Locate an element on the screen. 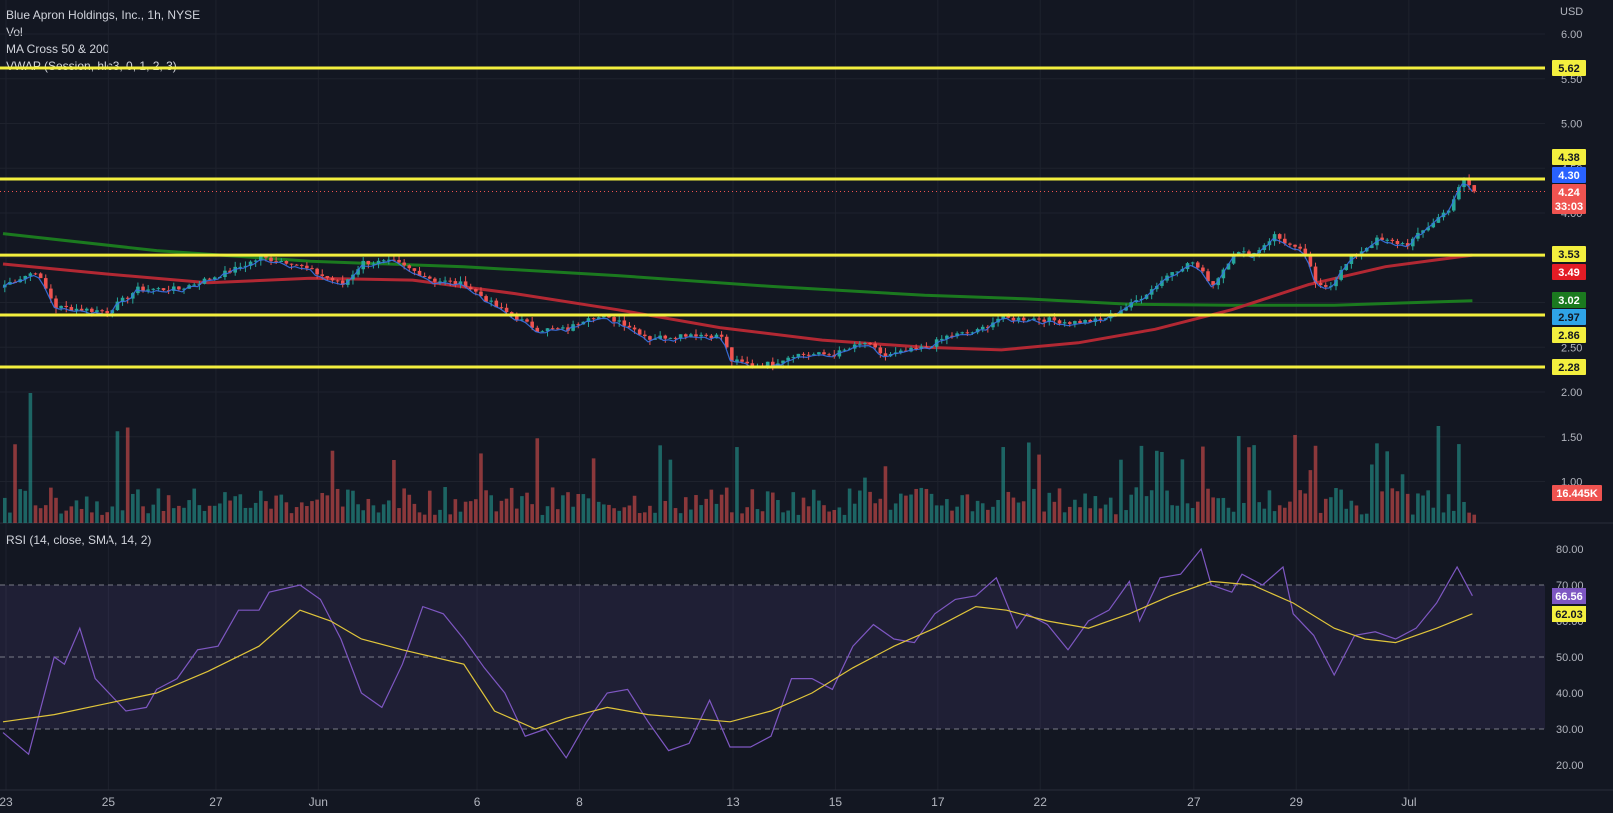  badge-label: 3.02 is located at coordinates (1568, 301).